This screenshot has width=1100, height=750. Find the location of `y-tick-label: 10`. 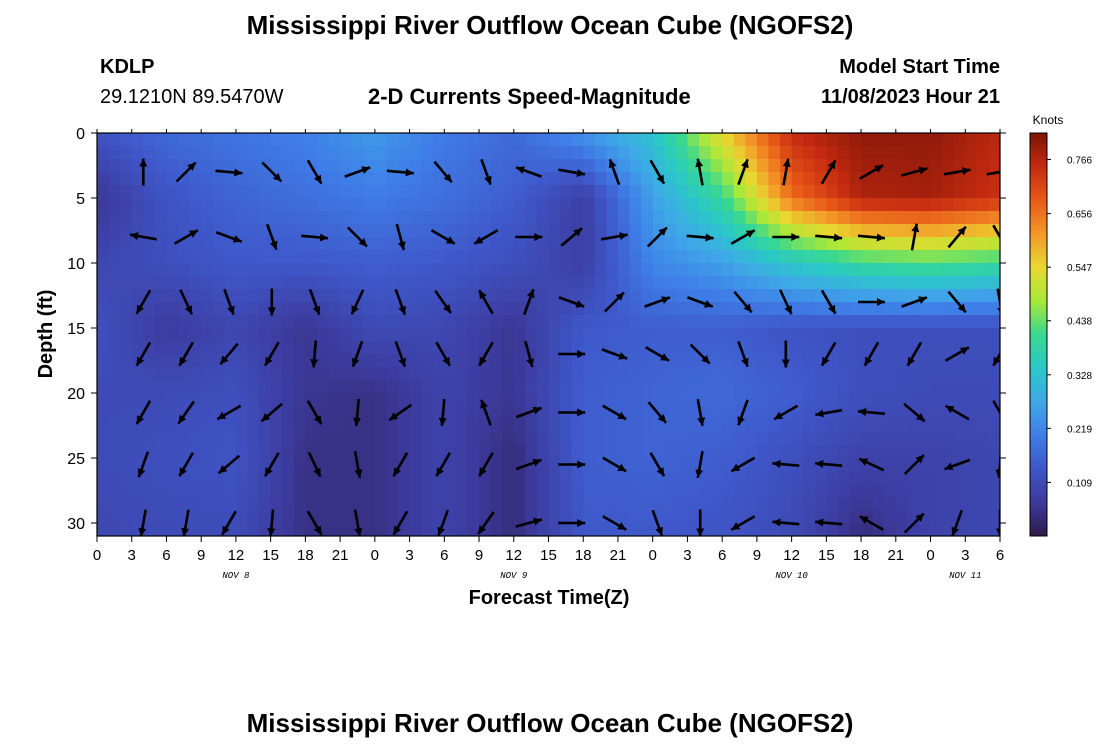

y-tick-label: 10 is located at coordinates (76, 264).